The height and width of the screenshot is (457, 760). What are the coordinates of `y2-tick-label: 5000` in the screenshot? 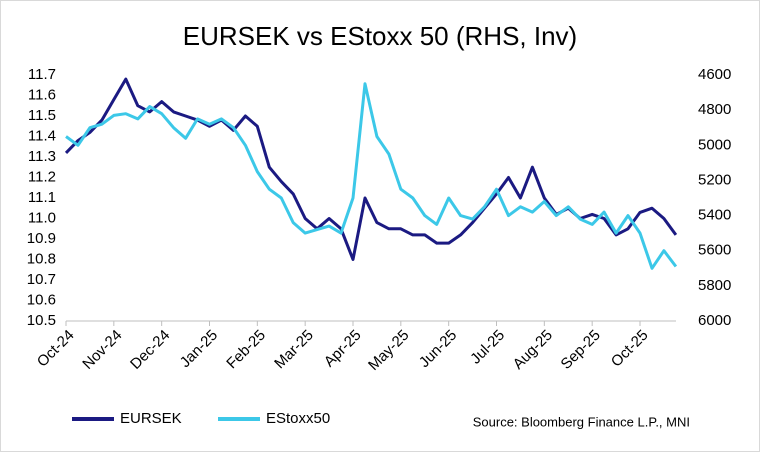 It's located at (714, 144).